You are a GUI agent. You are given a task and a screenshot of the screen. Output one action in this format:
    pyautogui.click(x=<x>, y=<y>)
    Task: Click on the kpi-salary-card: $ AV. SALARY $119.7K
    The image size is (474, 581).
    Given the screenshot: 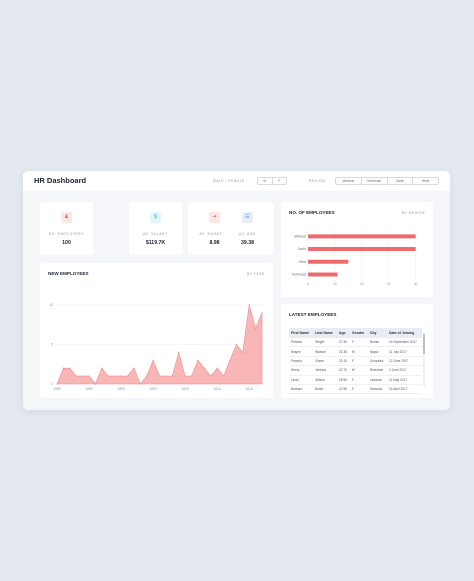 What is the action you would take?
    pyautogui.click(x=155, y=228)
    